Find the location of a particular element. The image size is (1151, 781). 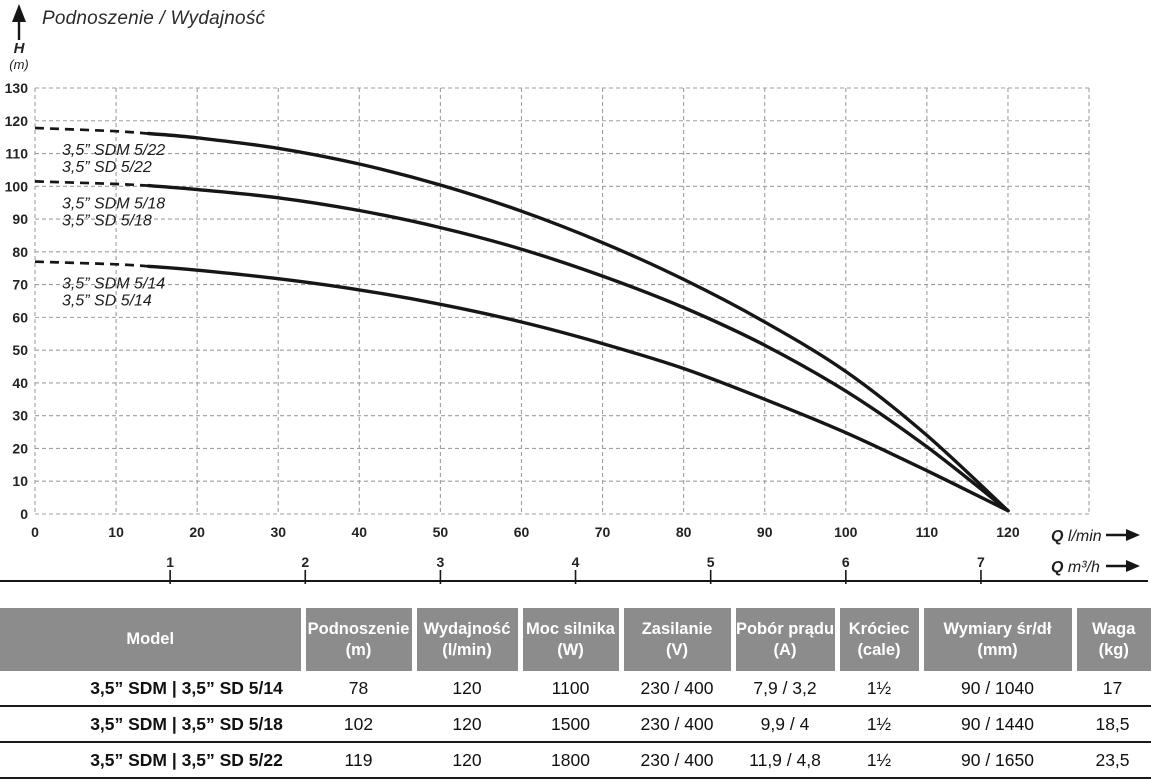

x-tick-label: 70 is located at coordinates (603, 532).